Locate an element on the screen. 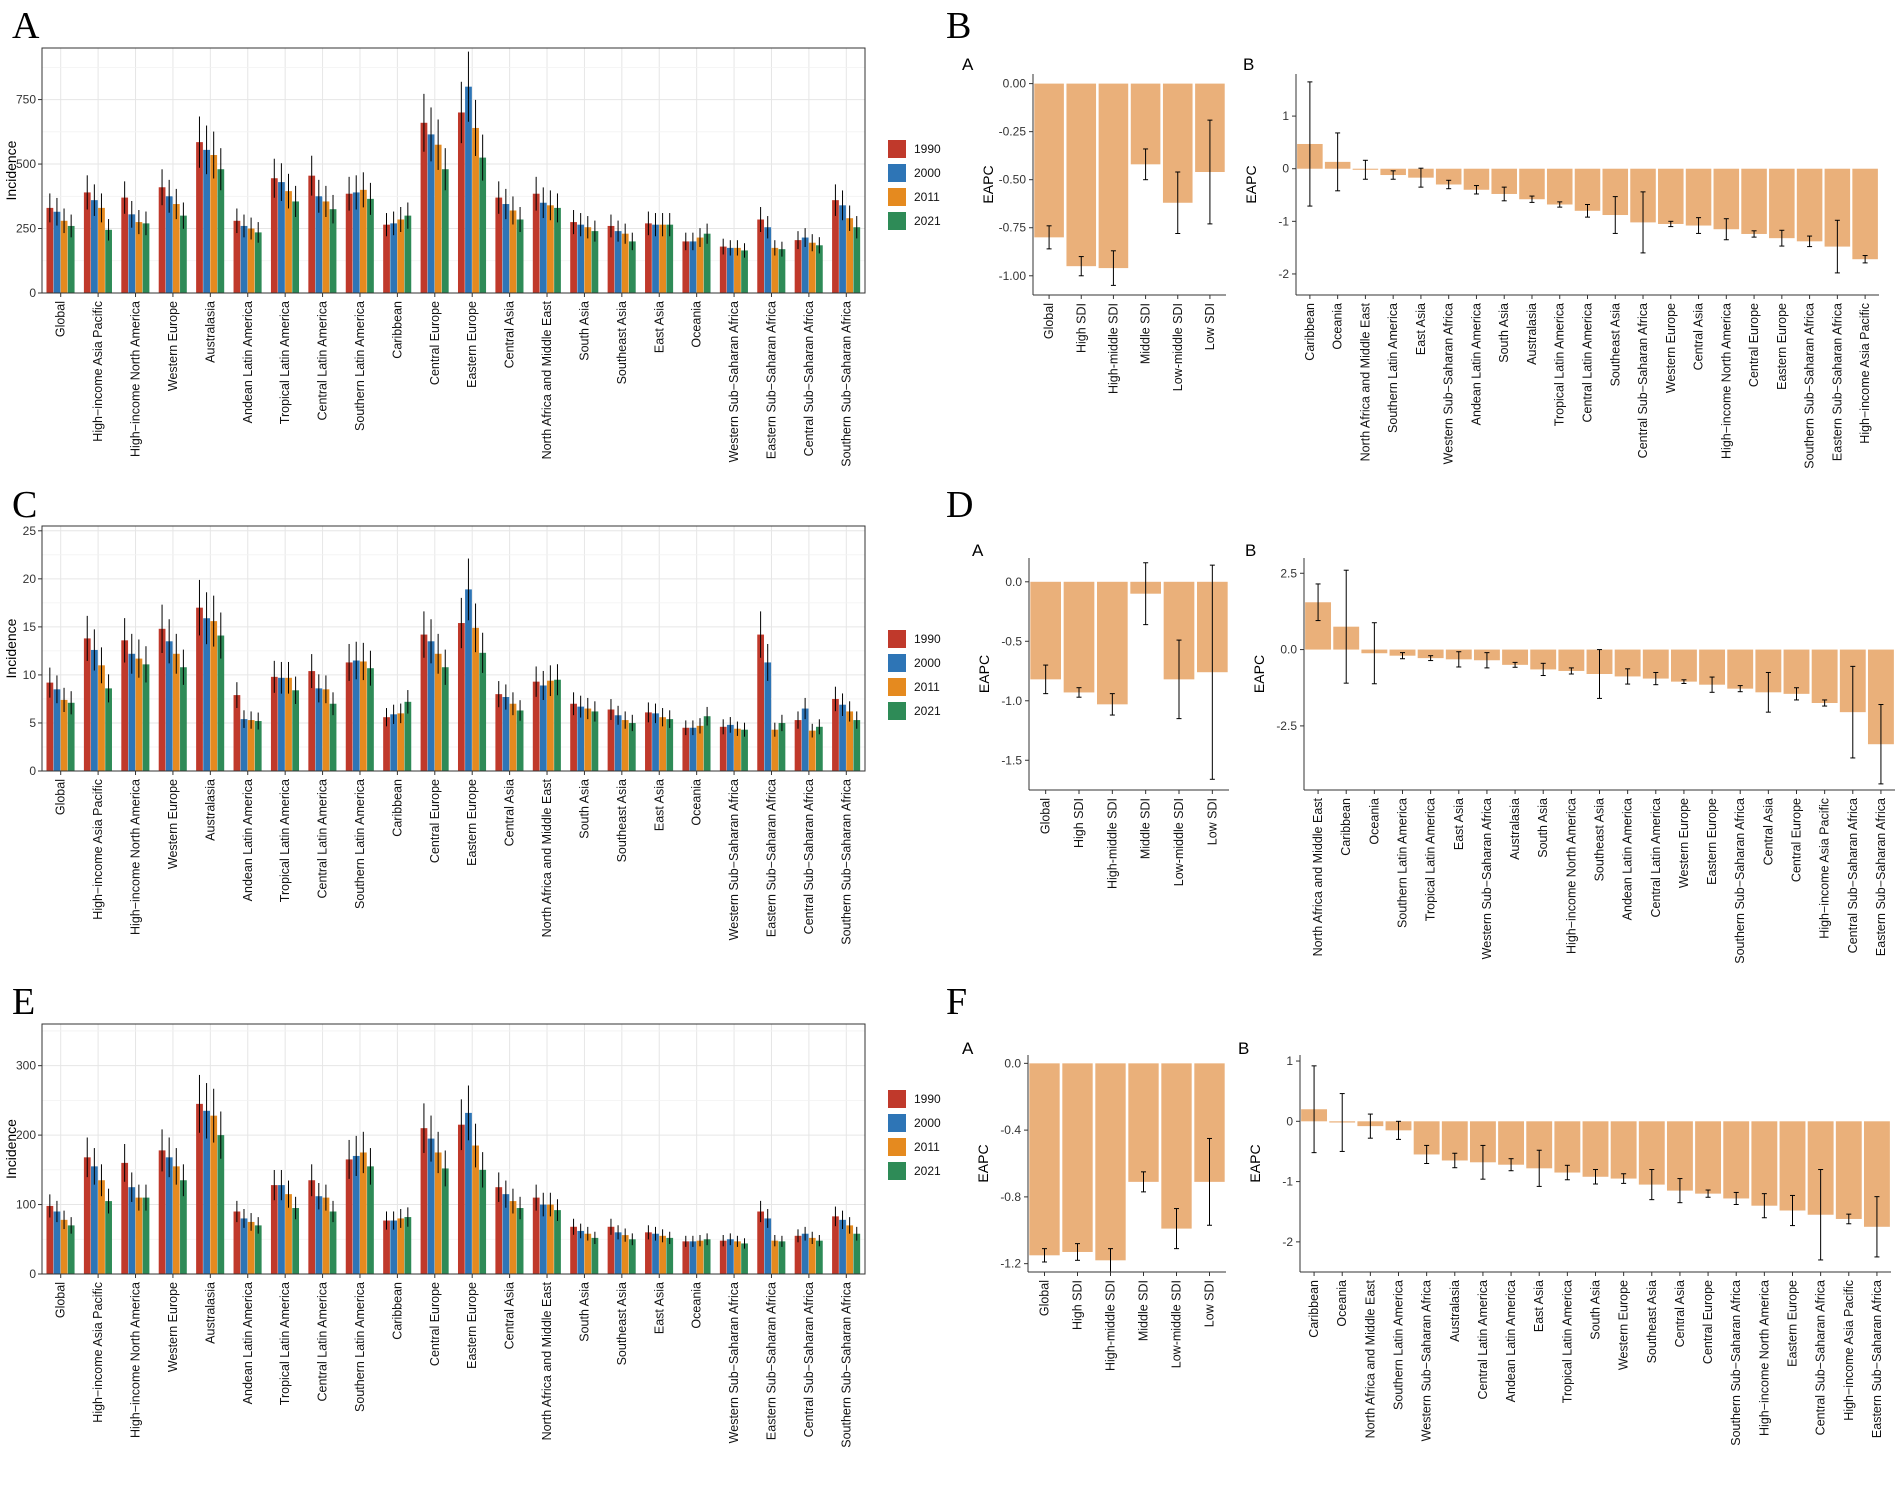  subpanel-letter-B-A: A is located at coordinates (968, 64).